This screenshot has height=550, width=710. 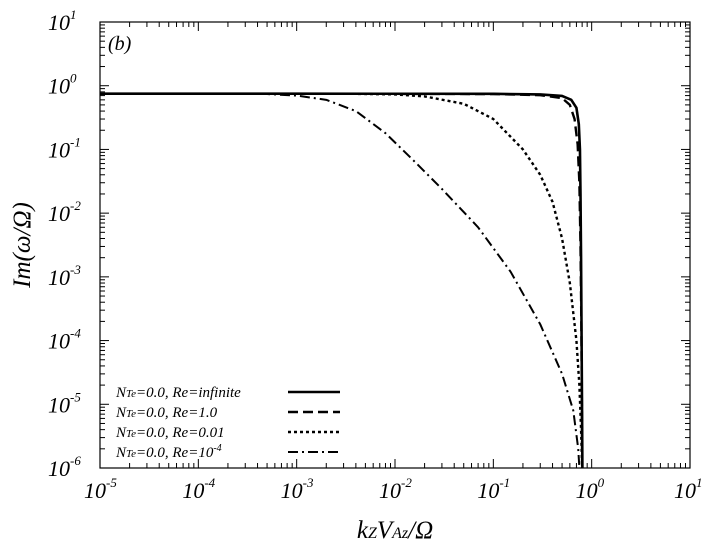 I want to click on x-tick-label: 10⁻², so click(x=395, y=489).